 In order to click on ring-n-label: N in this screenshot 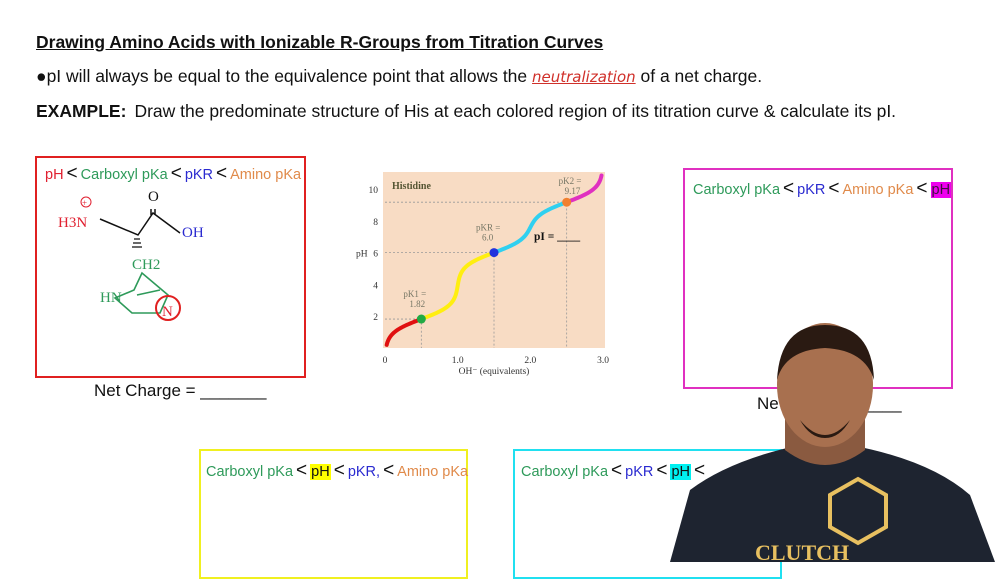, I will do `click(167, 312)`.